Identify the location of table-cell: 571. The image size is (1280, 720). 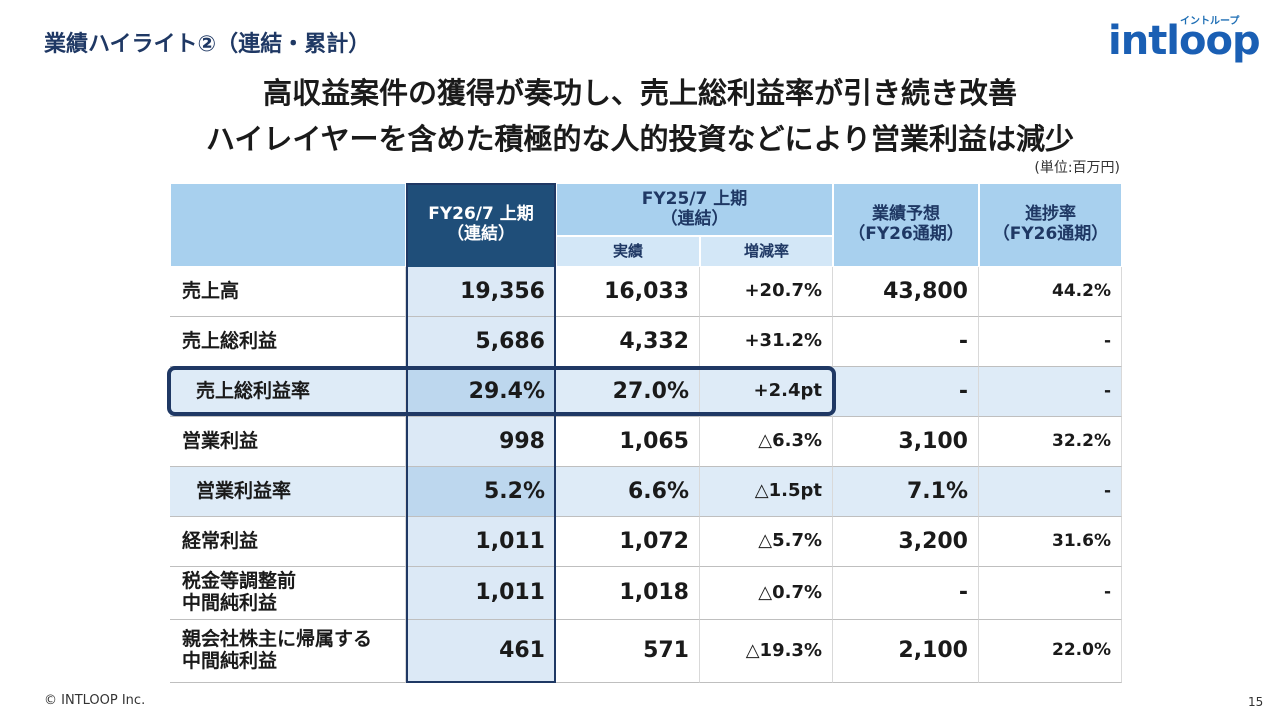
(628, 651).